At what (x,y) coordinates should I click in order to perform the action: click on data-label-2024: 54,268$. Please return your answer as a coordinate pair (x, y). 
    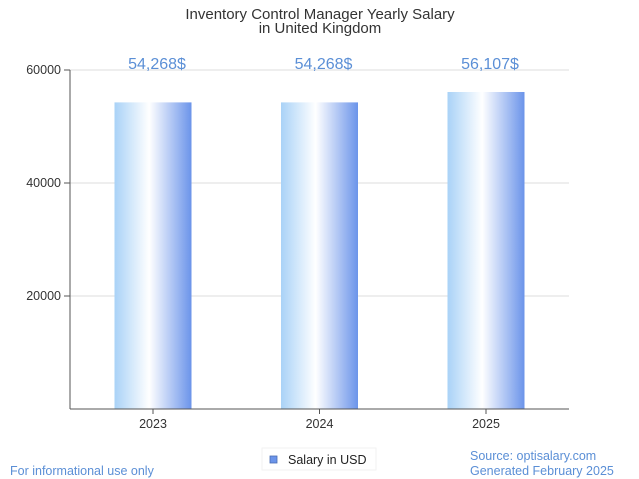
    Looking at the image, I should click on (324, 64).